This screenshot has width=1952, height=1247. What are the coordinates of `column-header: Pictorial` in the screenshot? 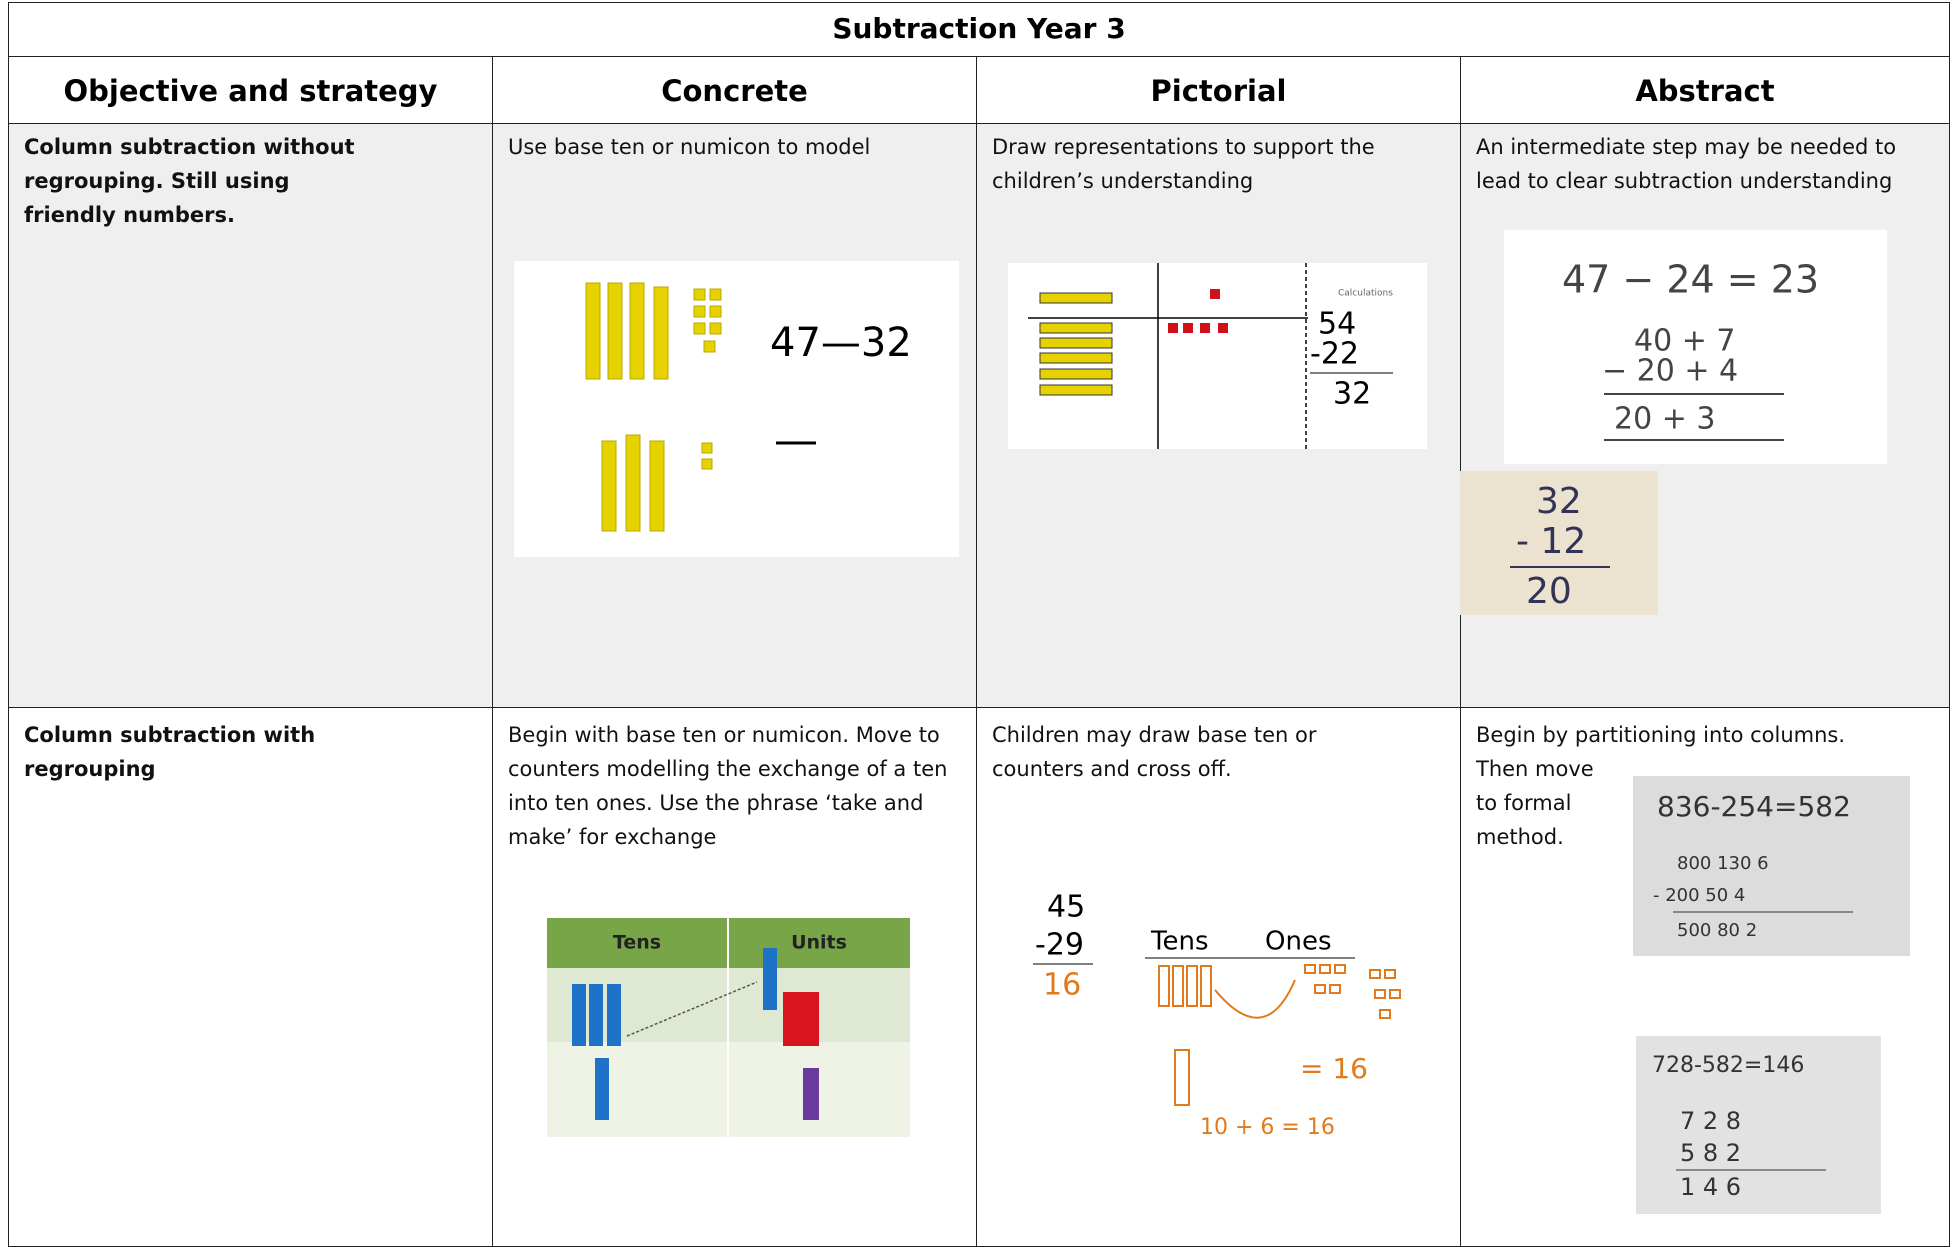 It's located at (1218, 91).